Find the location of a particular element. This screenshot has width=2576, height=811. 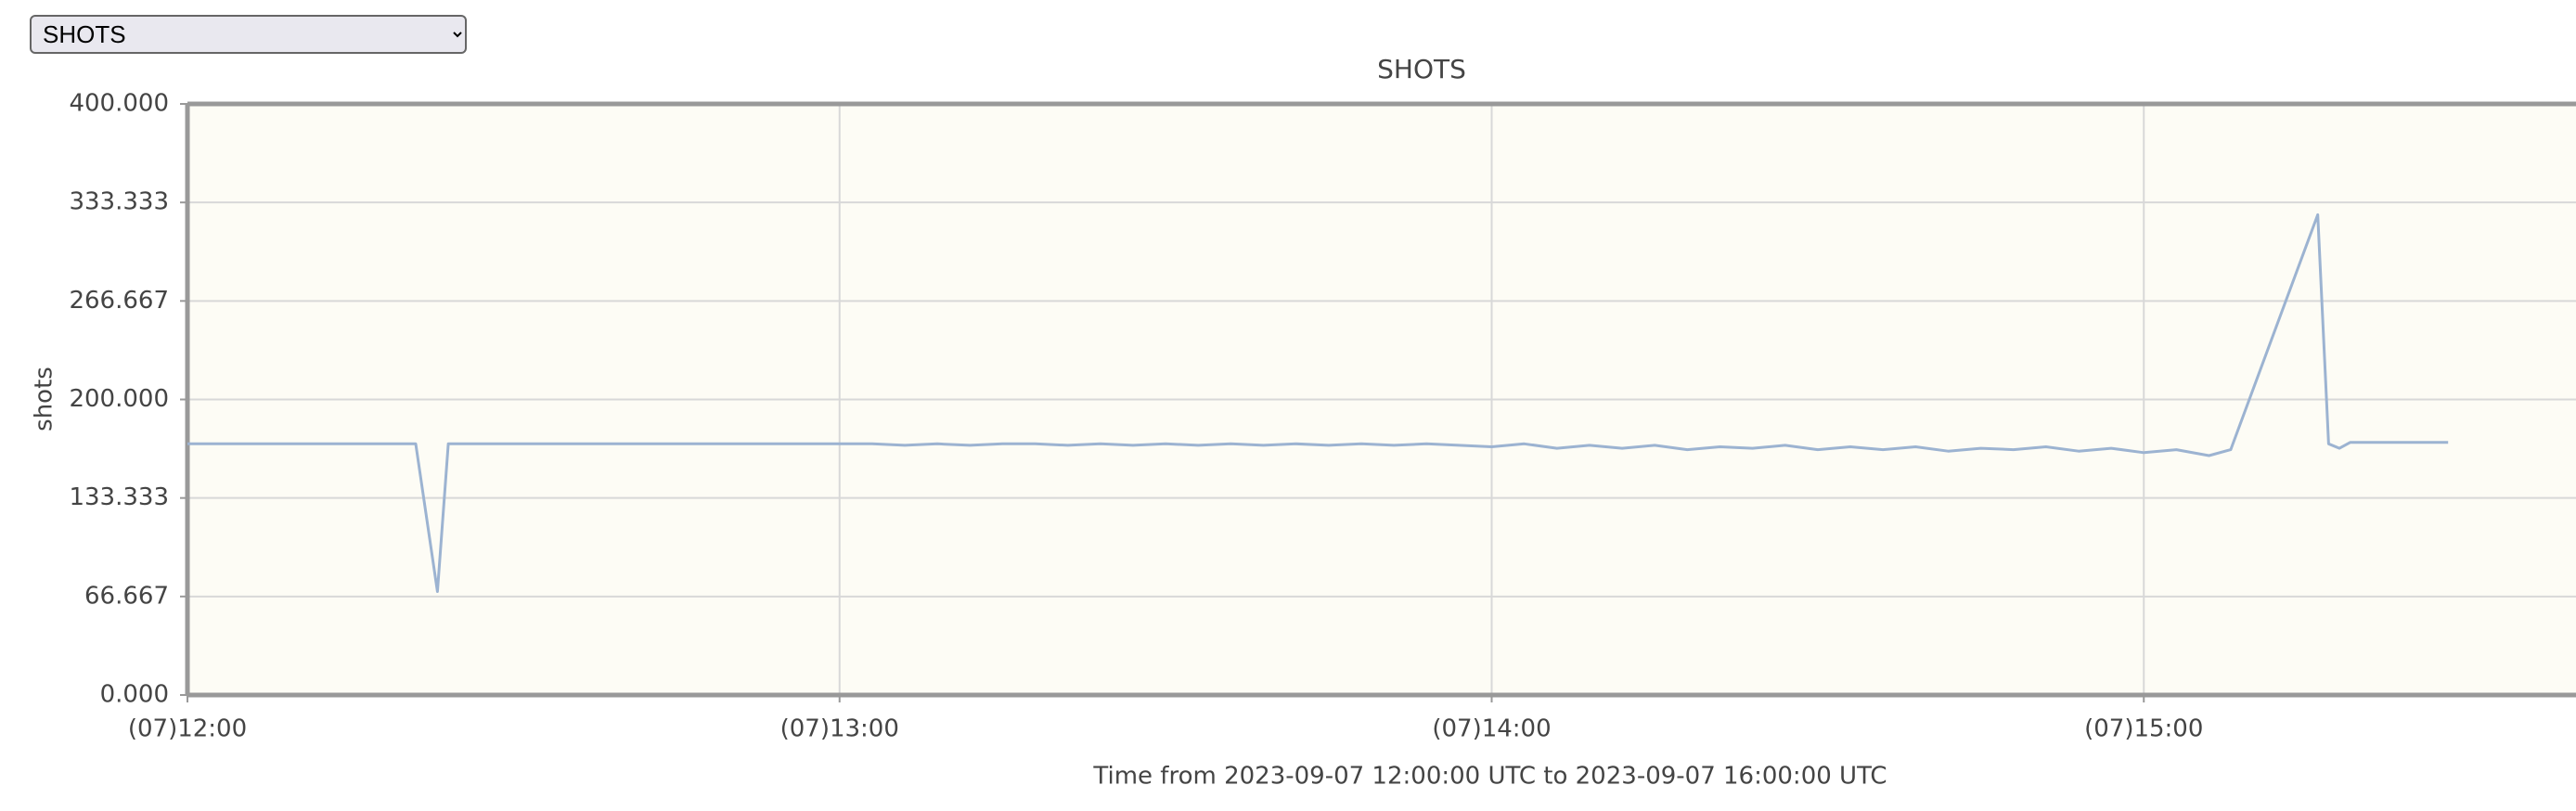

chart-title: SHOTS is located at coordinates (1421, 69).